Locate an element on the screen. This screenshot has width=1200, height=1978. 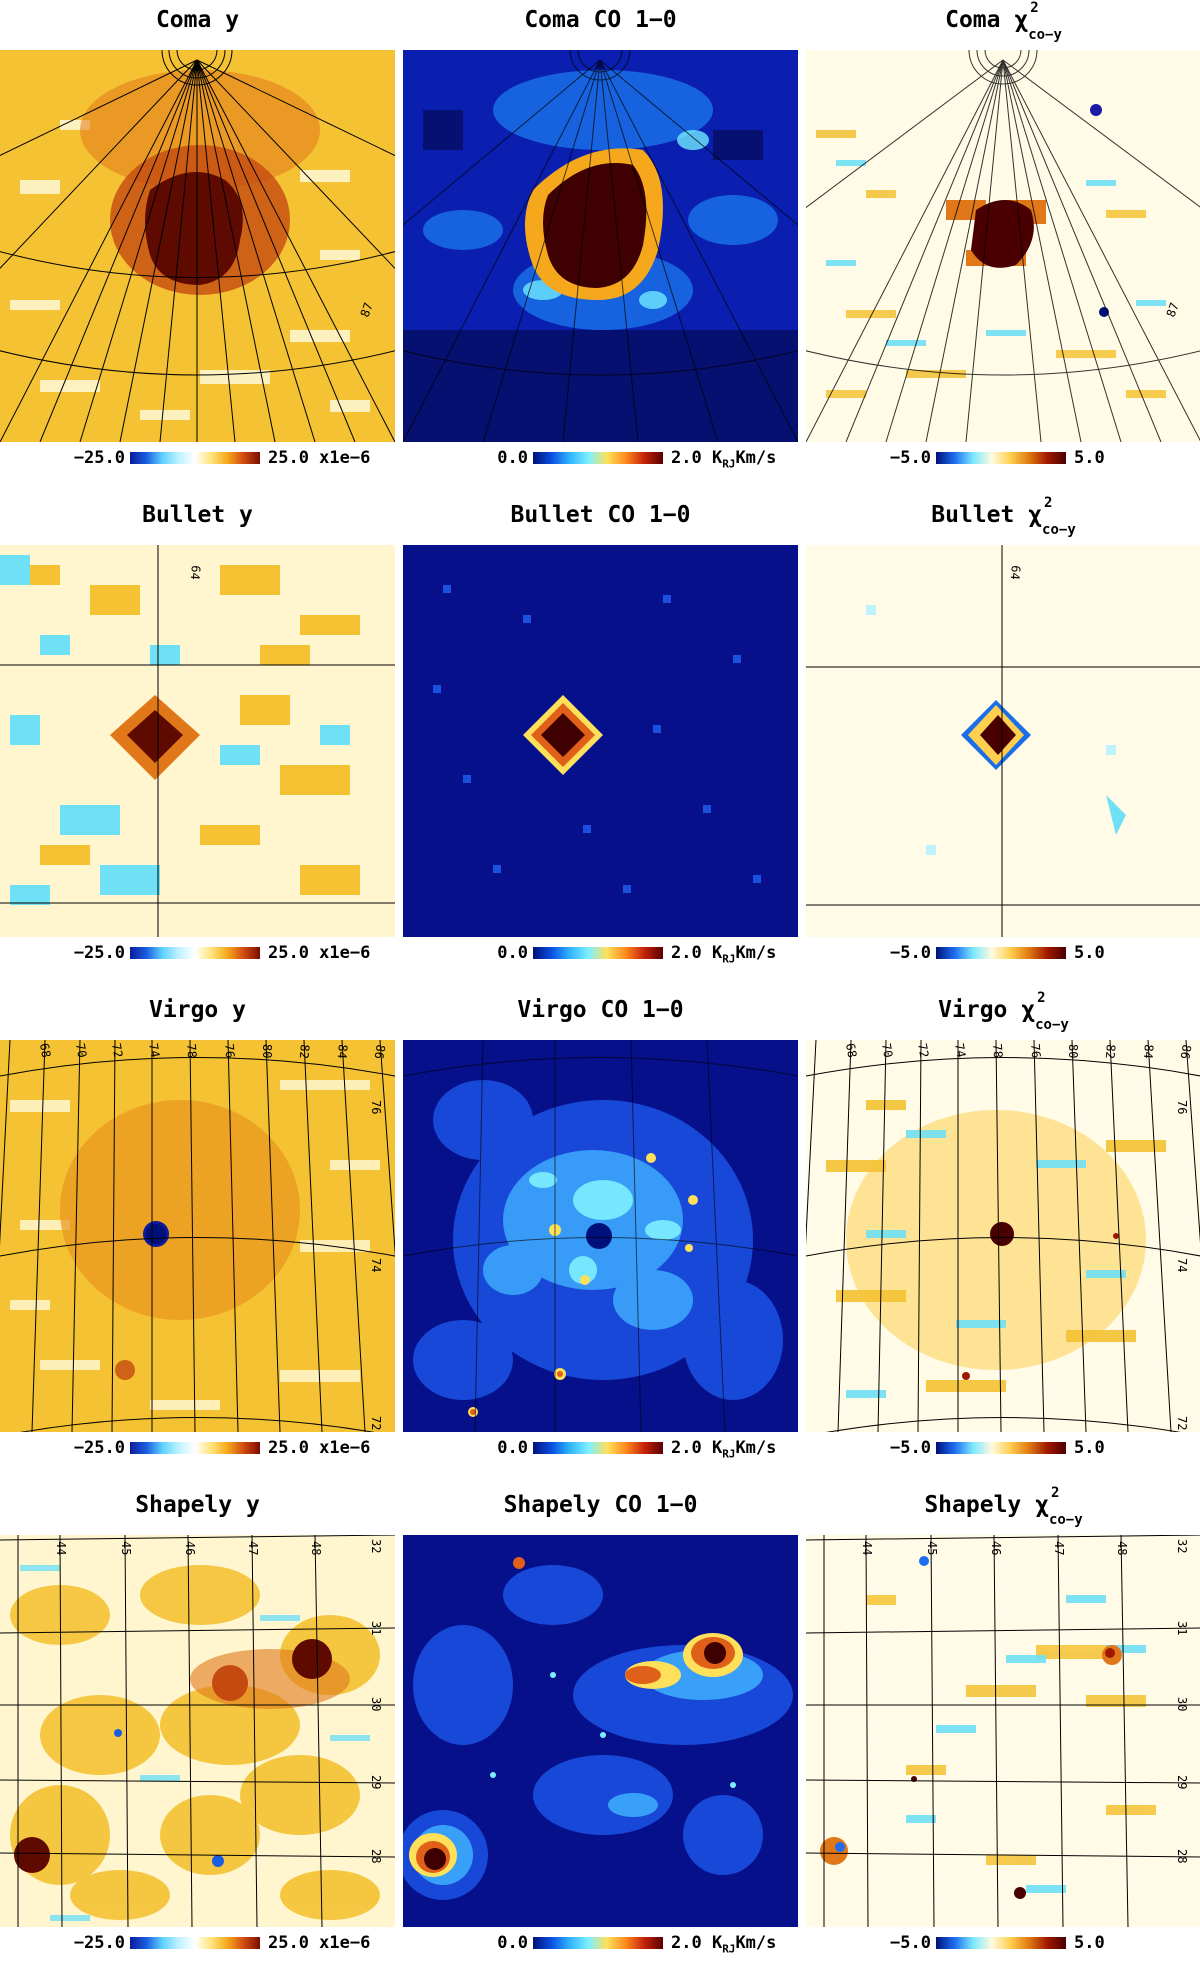
panel-title: Bullet χ 2 co−y is located at coordinates (1003, 516).